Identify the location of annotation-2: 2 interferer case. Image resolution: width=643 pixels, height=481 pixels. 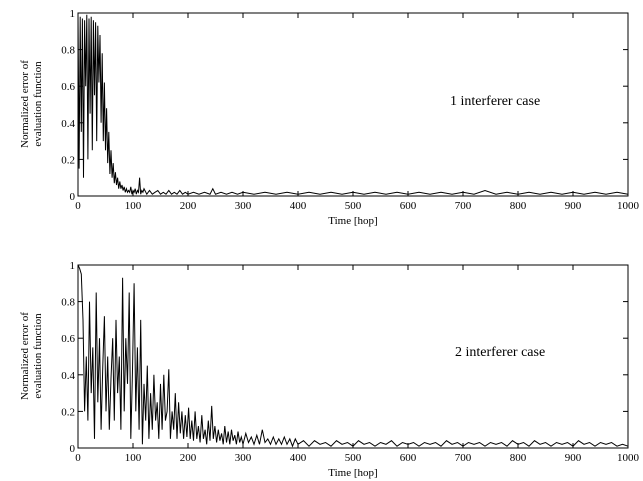
(500, 352).